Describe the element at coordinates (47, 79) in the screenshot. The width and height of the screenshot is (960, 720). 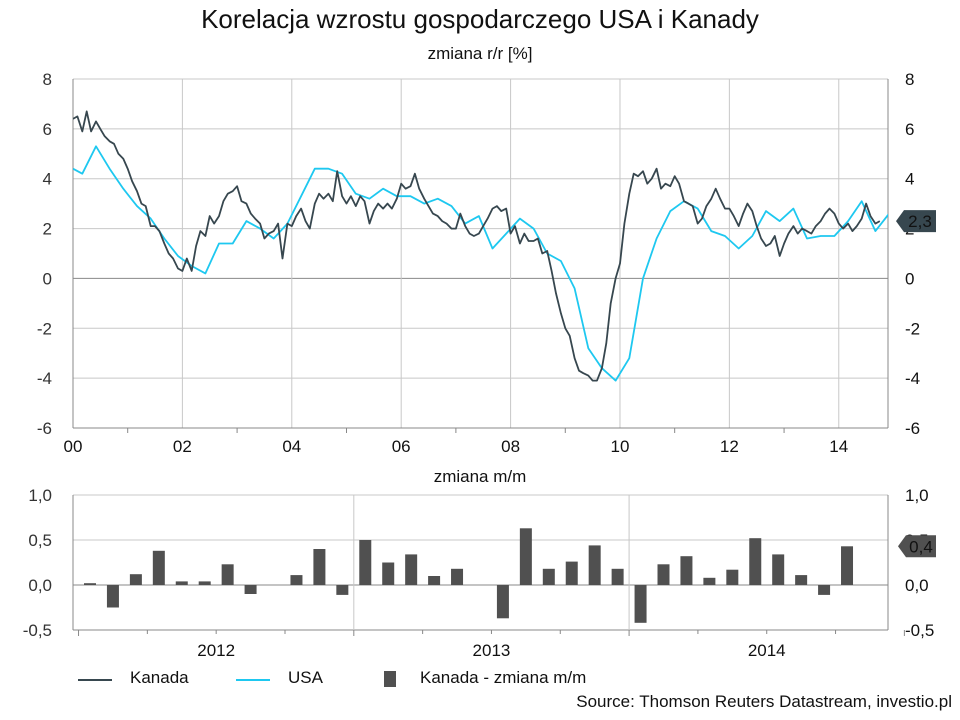
I see `y-tick-label-left: 8` at that location.